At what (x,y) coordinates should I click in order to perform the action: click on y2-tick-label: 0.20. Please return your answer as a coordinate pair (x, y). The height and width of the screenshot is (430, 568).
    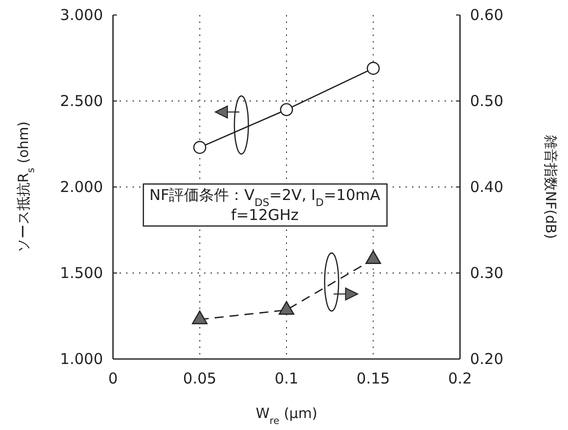
    Looking at the image, I should click on (487, 359).